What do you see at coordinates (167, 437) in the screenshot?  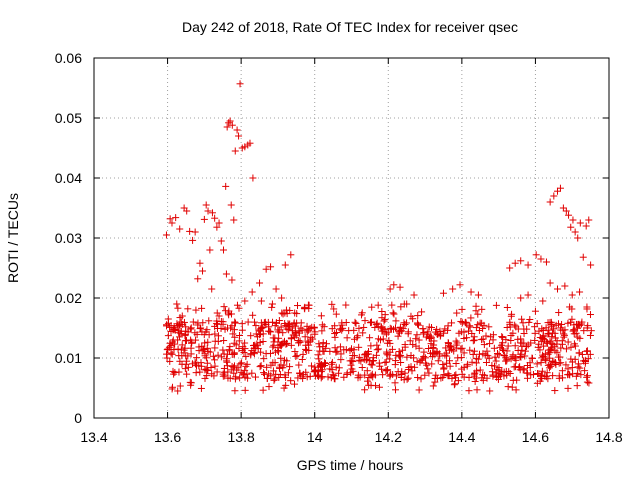 I see `x-tick-label: 13.6` at bounding box center [167, 437].